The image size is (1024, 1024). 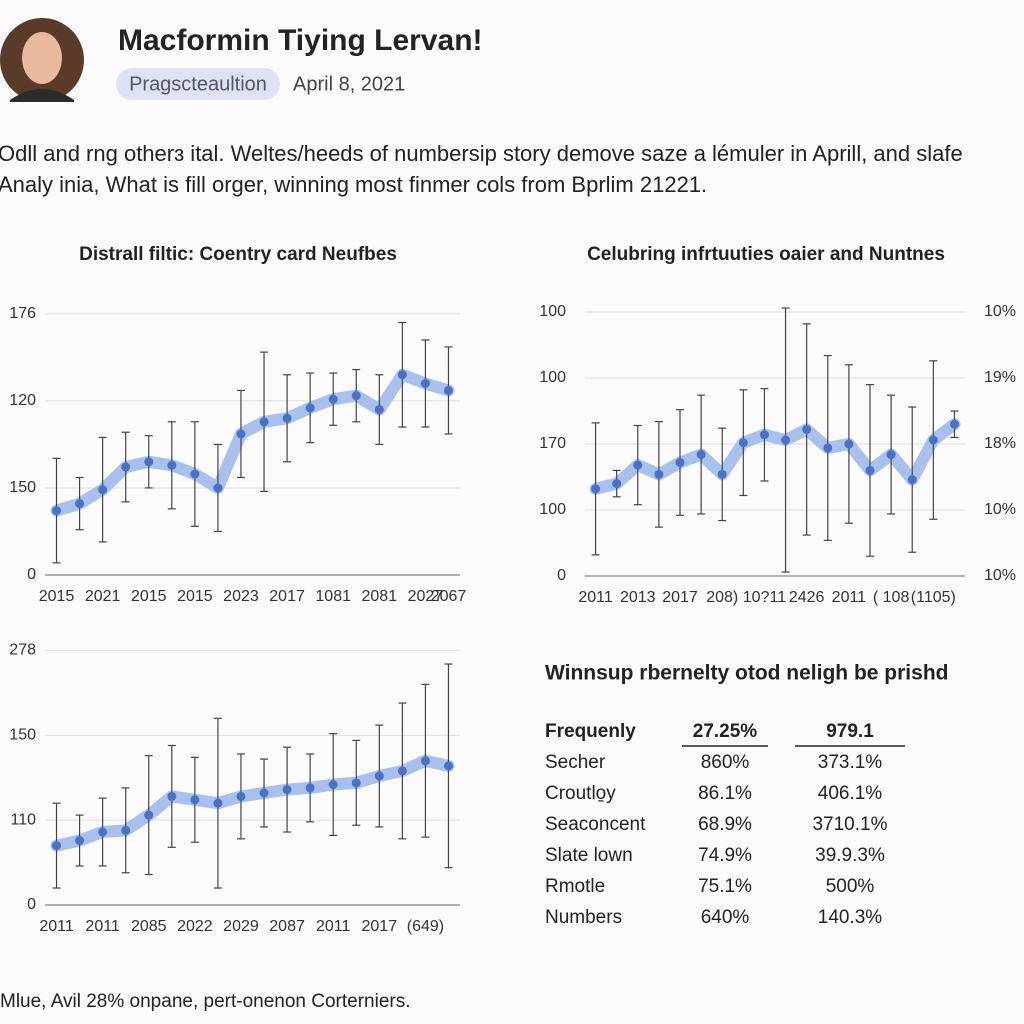 I want to click on band, so click(x=252, y=442).